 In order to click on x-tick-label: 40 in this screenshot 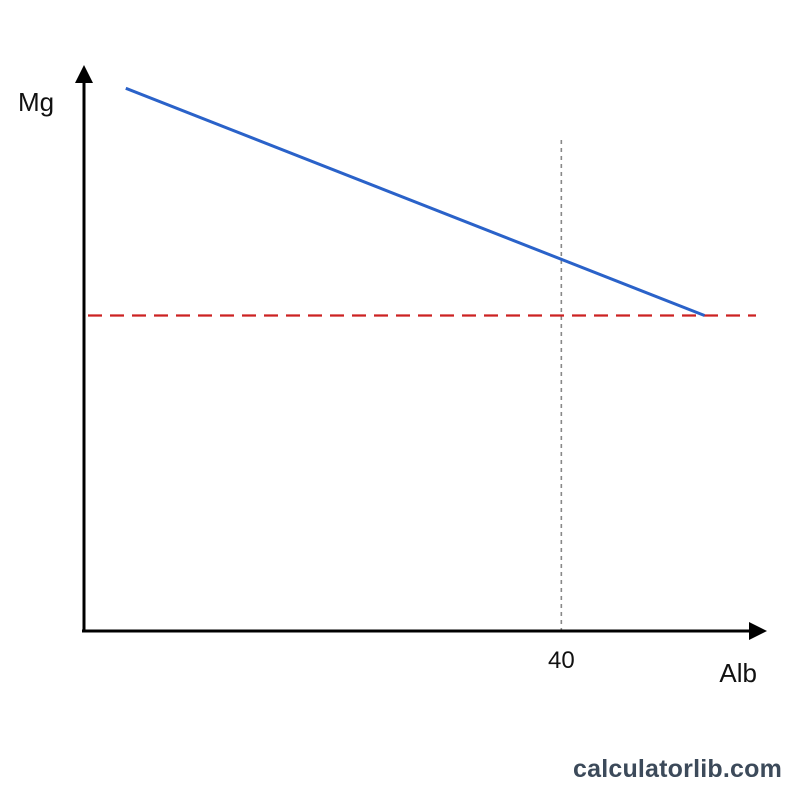, I will do `click(561, 660)`.